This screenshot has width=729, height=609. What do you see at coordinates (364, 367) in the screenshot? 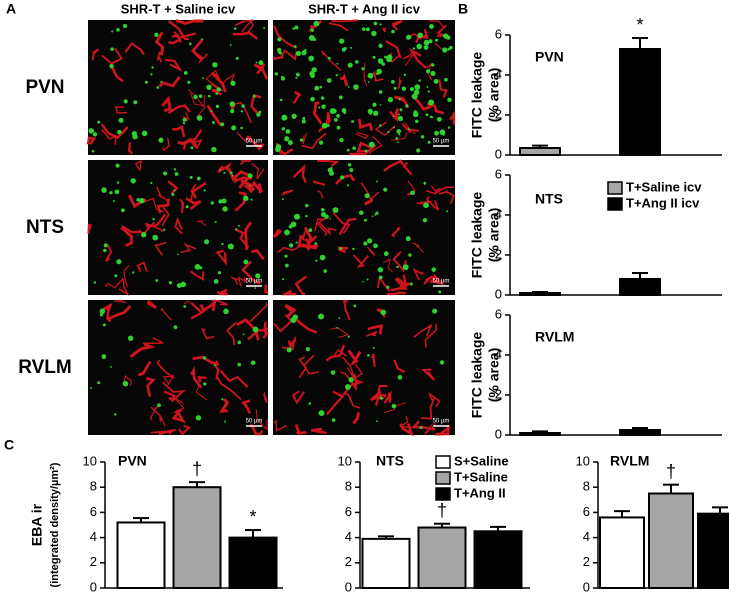
I see `image-bg` at bounding box center [364, 367].